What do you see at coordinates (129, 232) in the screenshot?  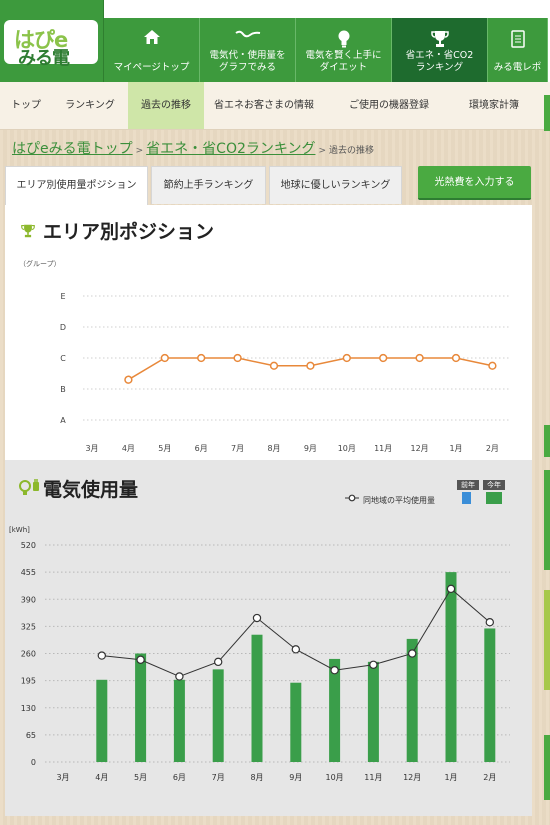 I see `position-chart-title: エリア別ポジション` at bounding box center [129, 232].